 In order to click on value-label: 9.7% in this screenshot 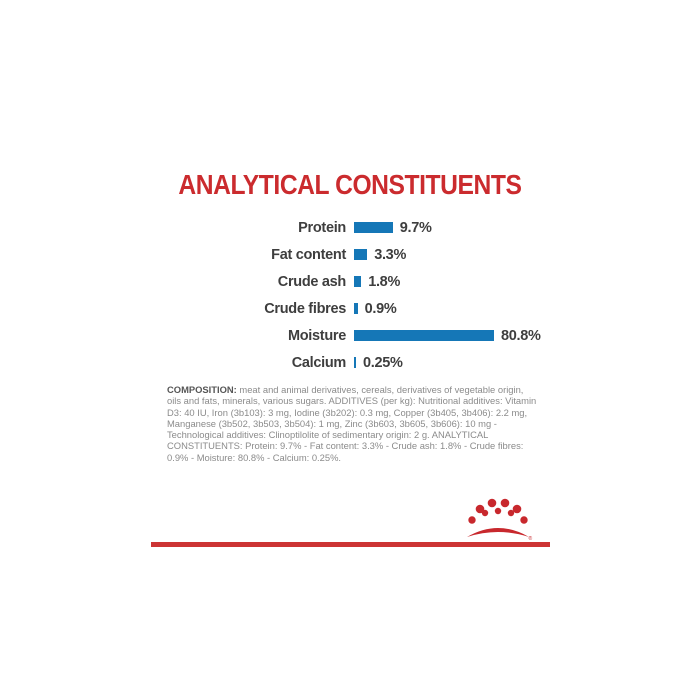, I will do `click(415, 227)`.